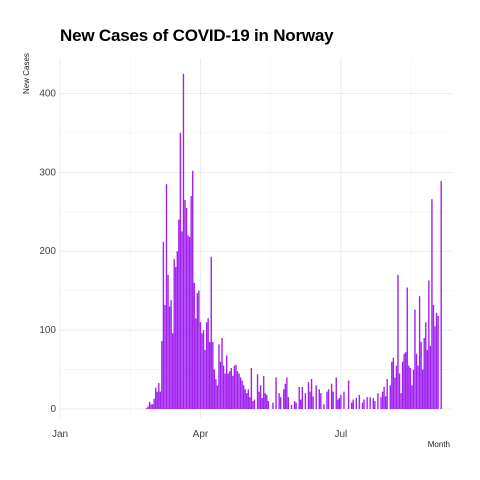  Describe the element at coordinates (47, 251) in the screenshot. I see `y-tick-label: 200` at that location.